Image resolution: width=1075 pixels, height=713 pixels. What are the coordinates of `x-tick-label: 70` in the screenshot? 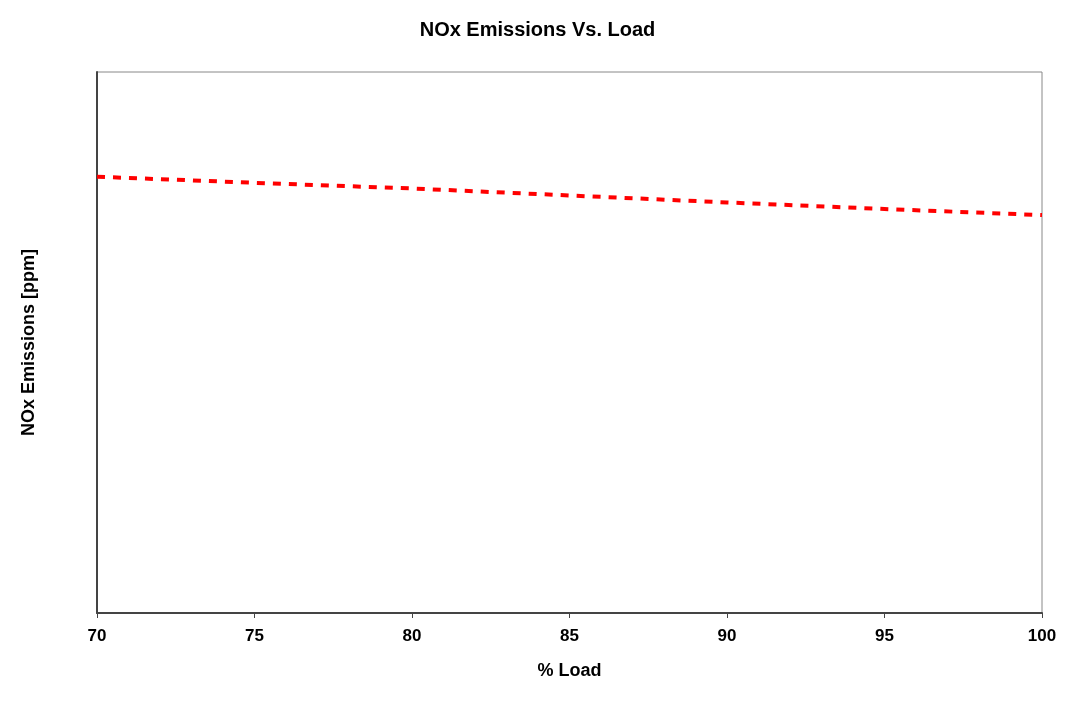 It's located at (97, 635).